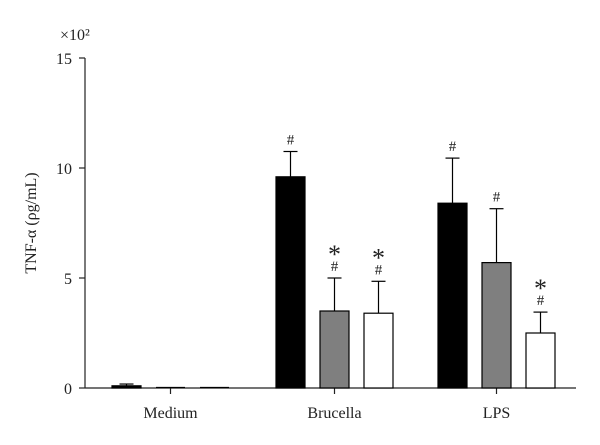 This screenshot has height=445, width=600. I want to click on hash-lps-s1: #, so click(453, 147).